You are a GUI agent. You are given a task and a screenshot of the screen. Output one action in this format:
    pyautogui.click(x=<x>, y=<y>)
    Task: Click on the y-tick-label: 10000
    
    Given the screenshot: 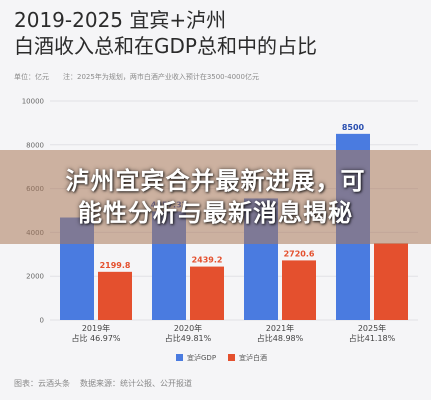 What is the action you would take?
    pyautogui.click(x=33, y=102)
    